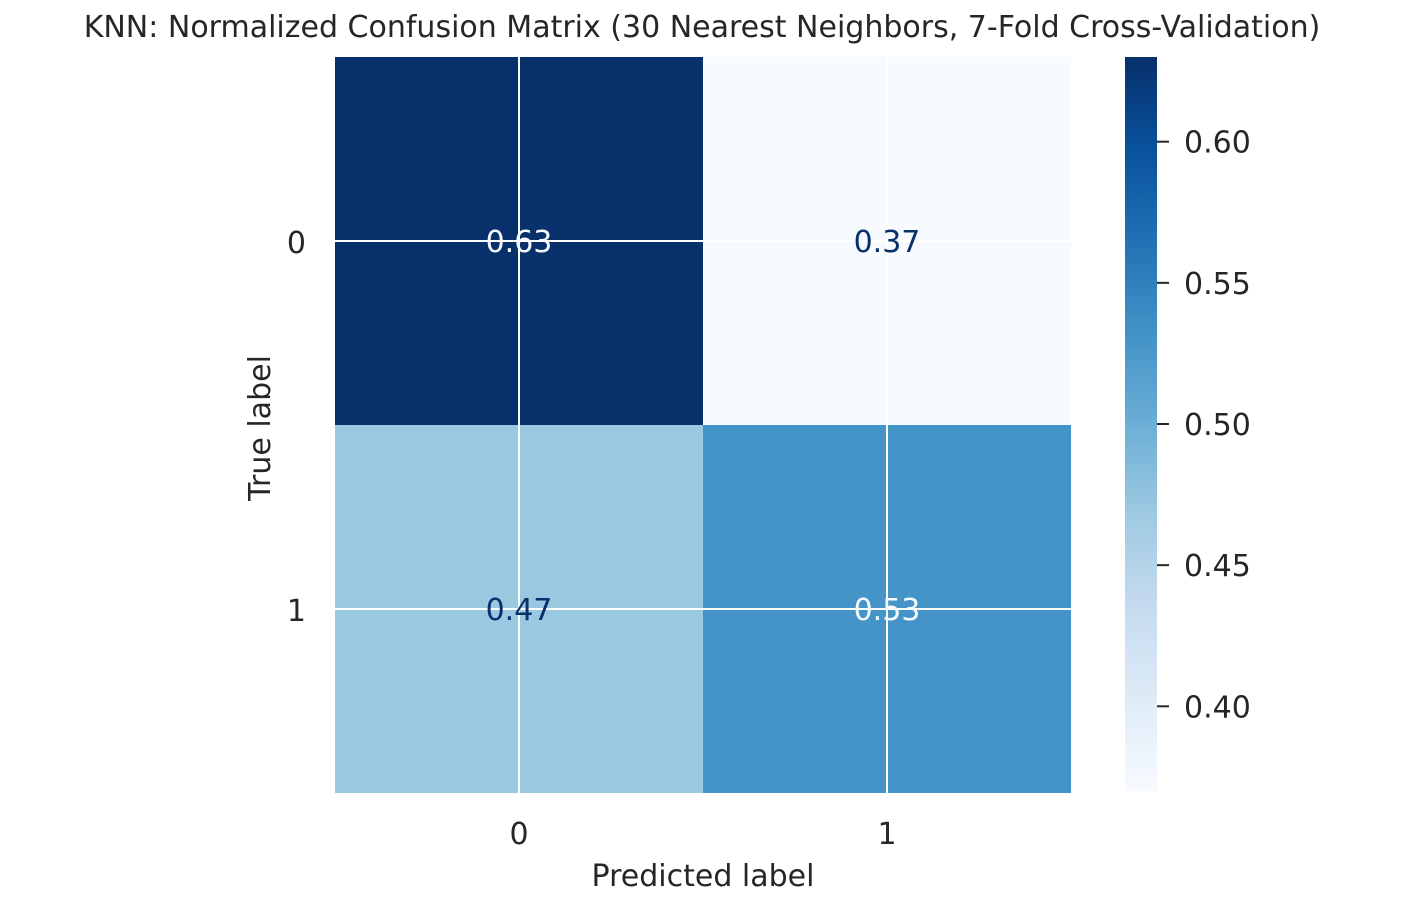  Describe the element at coordinates (703, 876) in the screenshot. I see `x-axis-label: Predicted label` at that location.